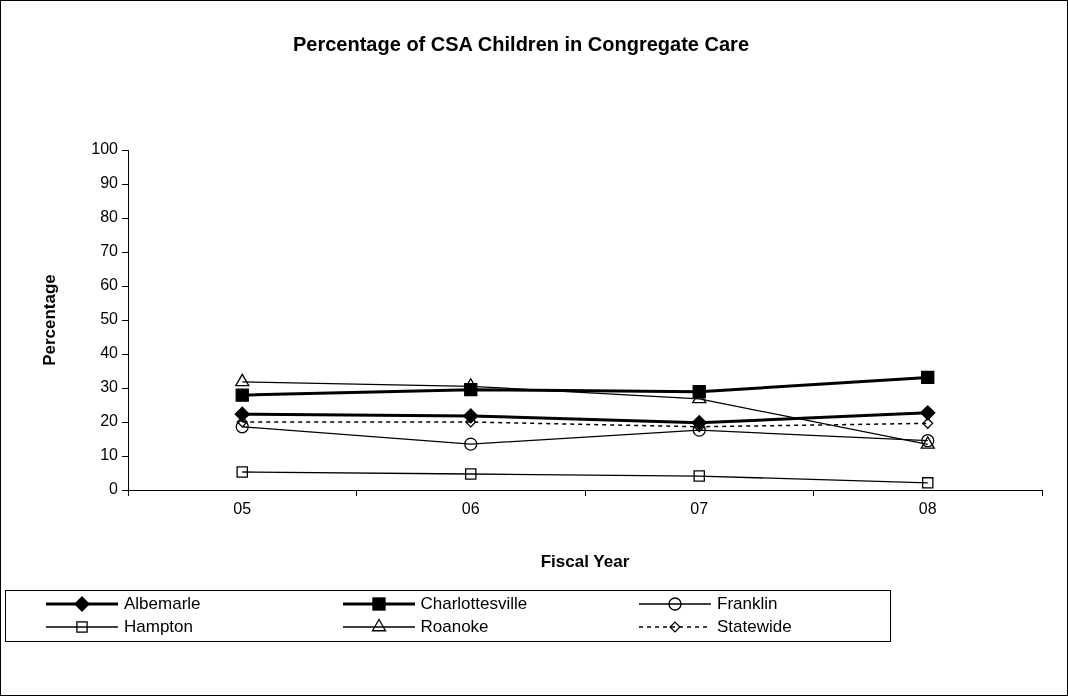 The height and width of the screenshot is (696, 1068). Describe the element at coordinates (49, 320) in the screenshot. I see `y-axis-title: Percentage` at that location.